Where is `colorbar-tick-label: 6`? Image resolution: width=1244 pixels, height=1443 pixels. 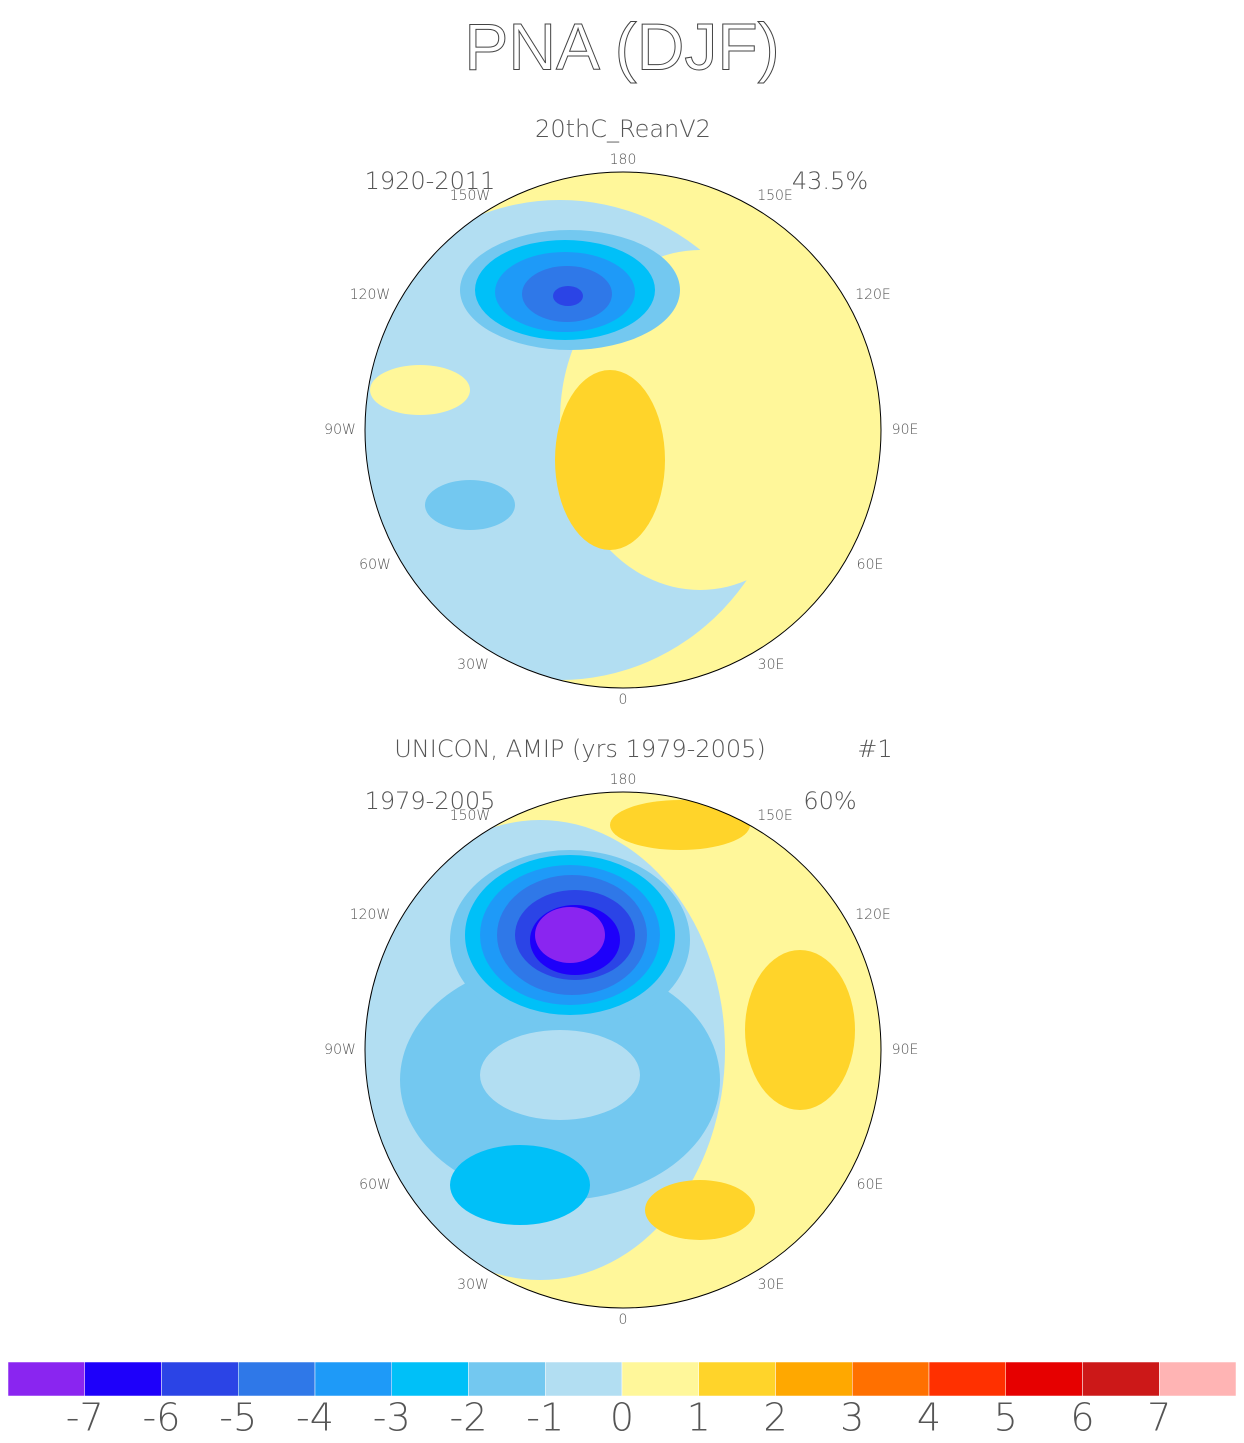
colorbar-tick-label: 6 is located at coordinates (1082, 1418).